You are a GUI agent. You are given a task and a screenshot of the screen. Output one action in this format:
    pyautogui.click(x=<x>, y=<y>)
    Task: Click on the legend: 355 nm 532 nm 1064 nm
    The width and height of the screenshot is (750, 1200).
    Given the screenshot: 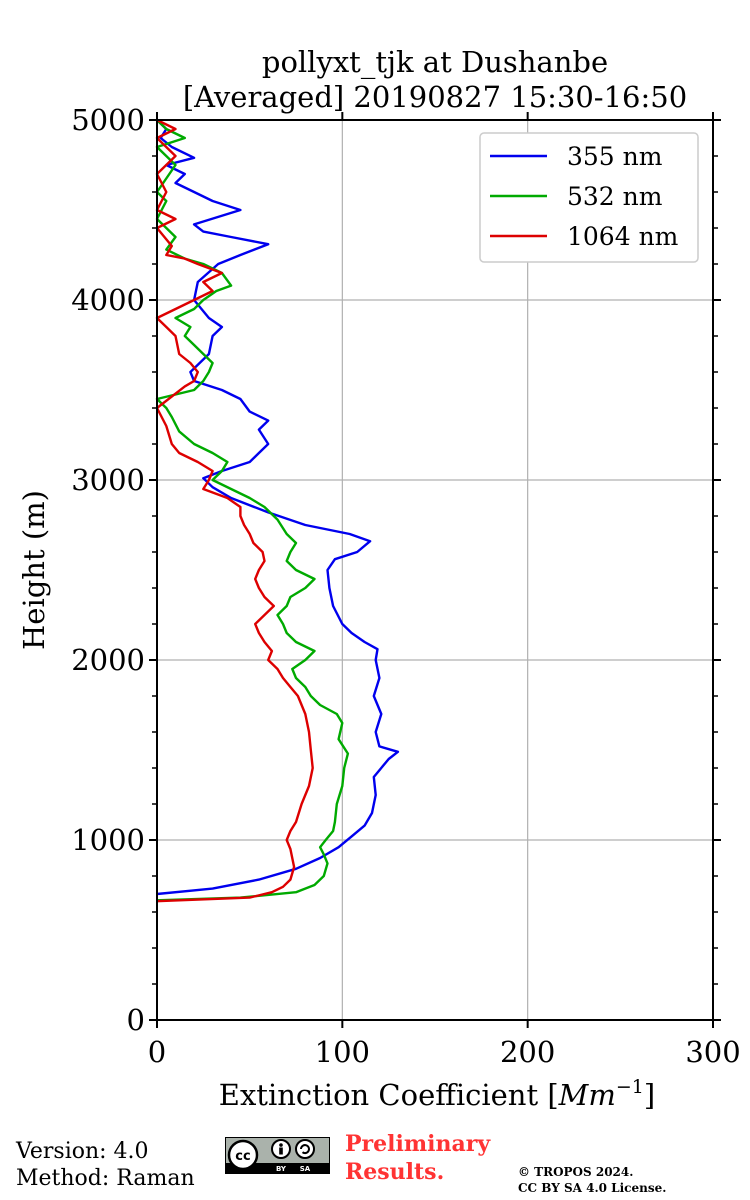 What is the action you would take?
    pyautogui.click(x=589, y=197)
    